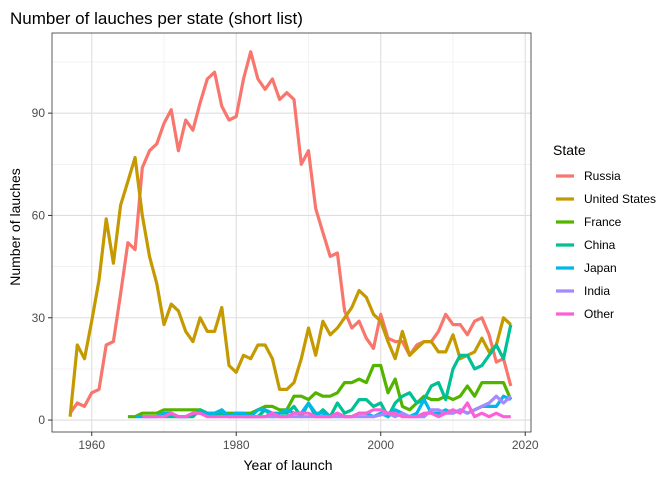 Image resolution: width=672 pixels, height=480 pixels. What do you see at coordinates (41, 420) in the screenshot?
I see `y-tick-label: 0` at bounding box center [41, 420].